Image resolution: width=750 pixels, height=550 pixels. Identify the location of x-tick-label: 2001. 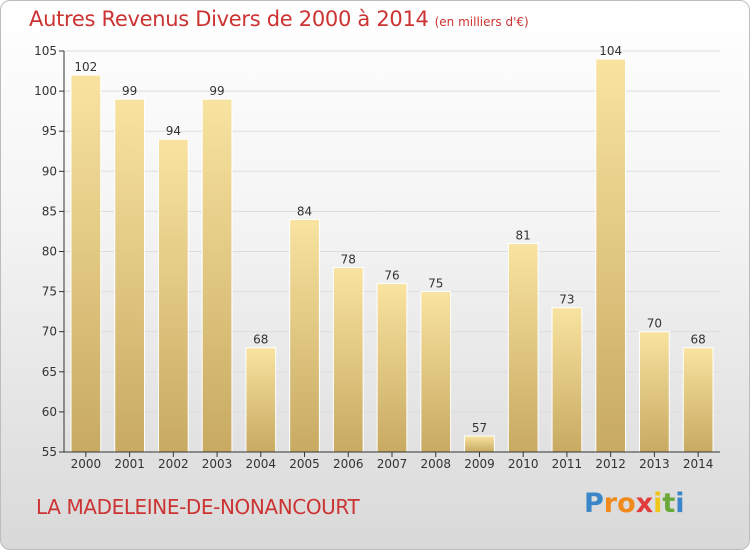
(129, 464).